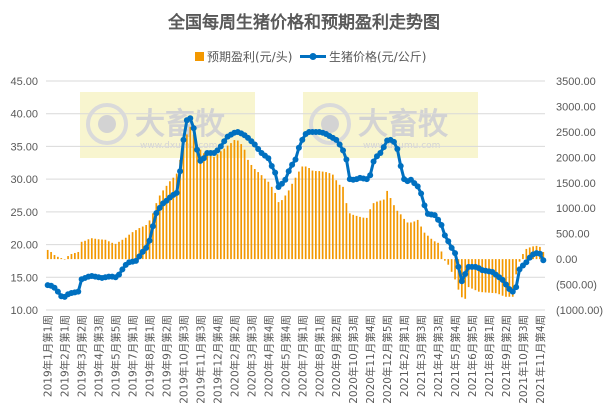 The image size is (608, 416). I want to click on right-tick-label: 2000.00, so click(576, 158).